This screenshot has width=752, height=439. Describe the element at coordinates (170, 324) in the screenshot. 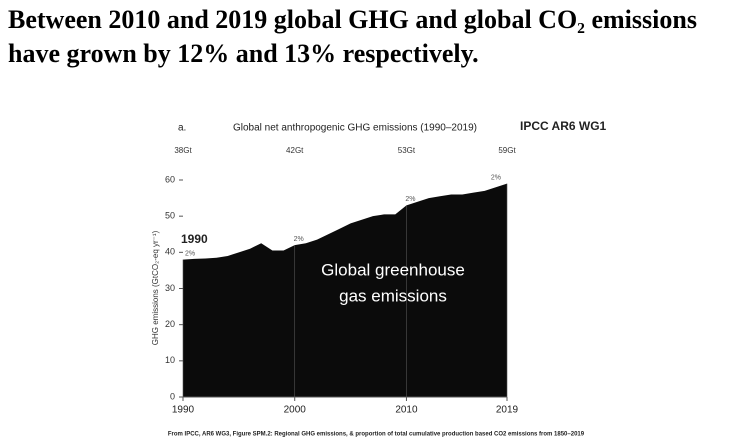

I see `y-tick-label: 20` at that location.